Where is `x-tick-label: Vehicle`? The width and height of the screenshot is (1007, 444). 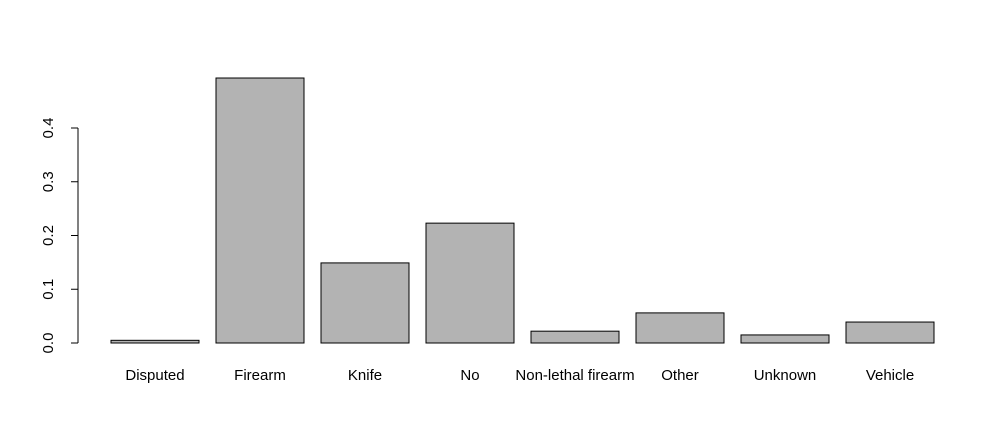 x-tick-label: Vehicle is located at coordinates (890, 375).